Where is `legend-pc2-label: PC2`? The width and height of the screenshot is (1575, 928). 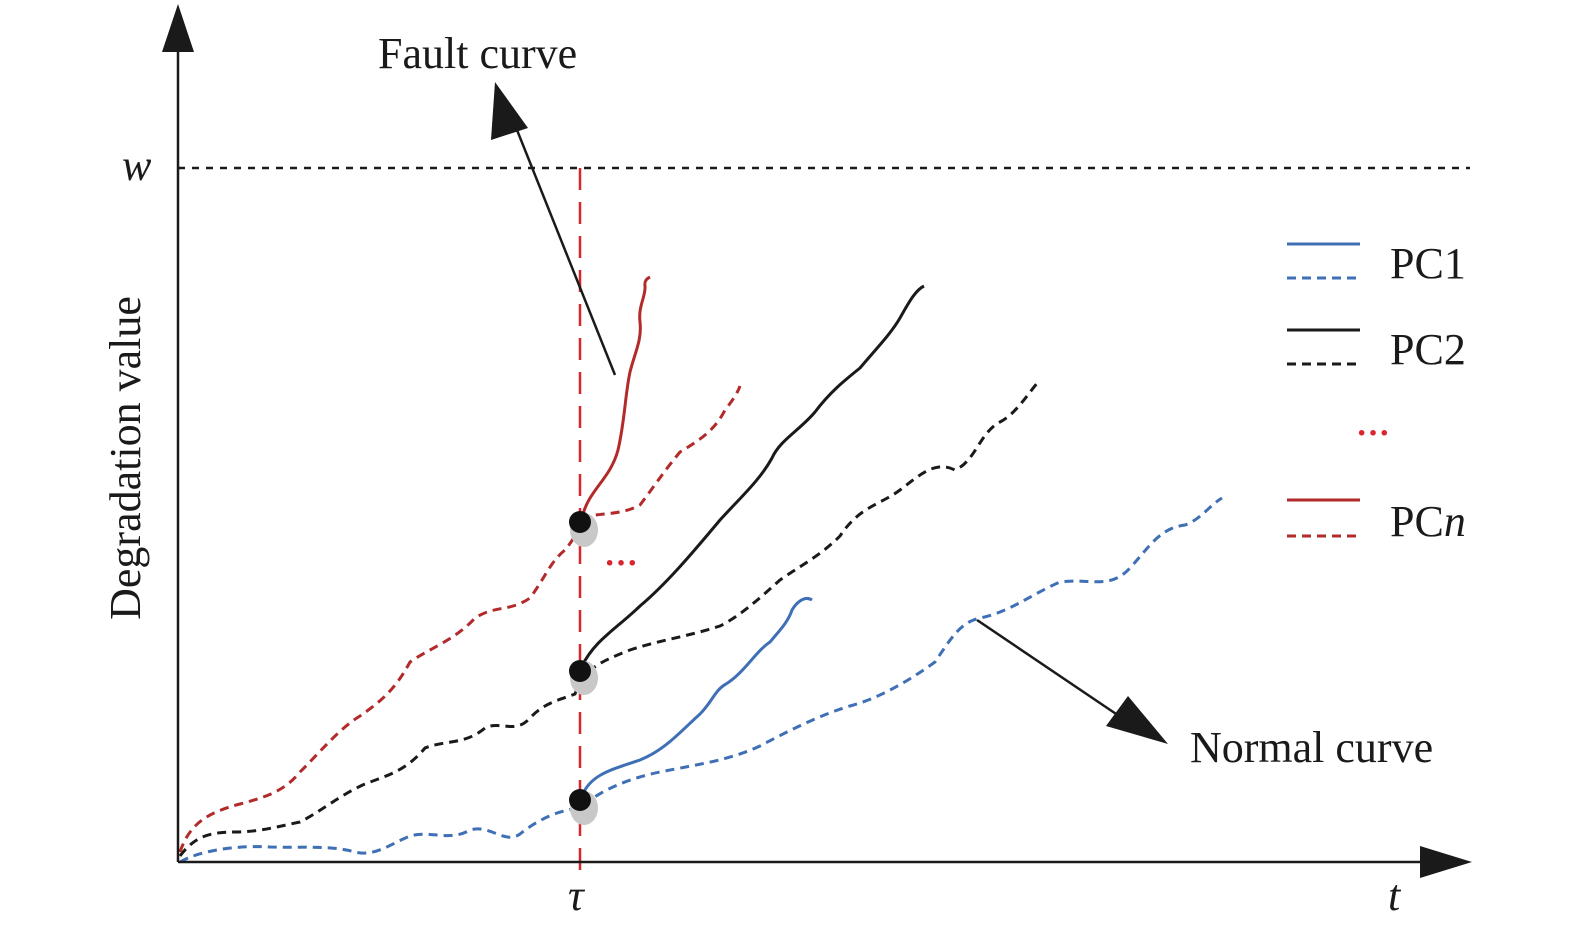 legend-pc2-label: PC2 is located at coordinates (1428, 349).